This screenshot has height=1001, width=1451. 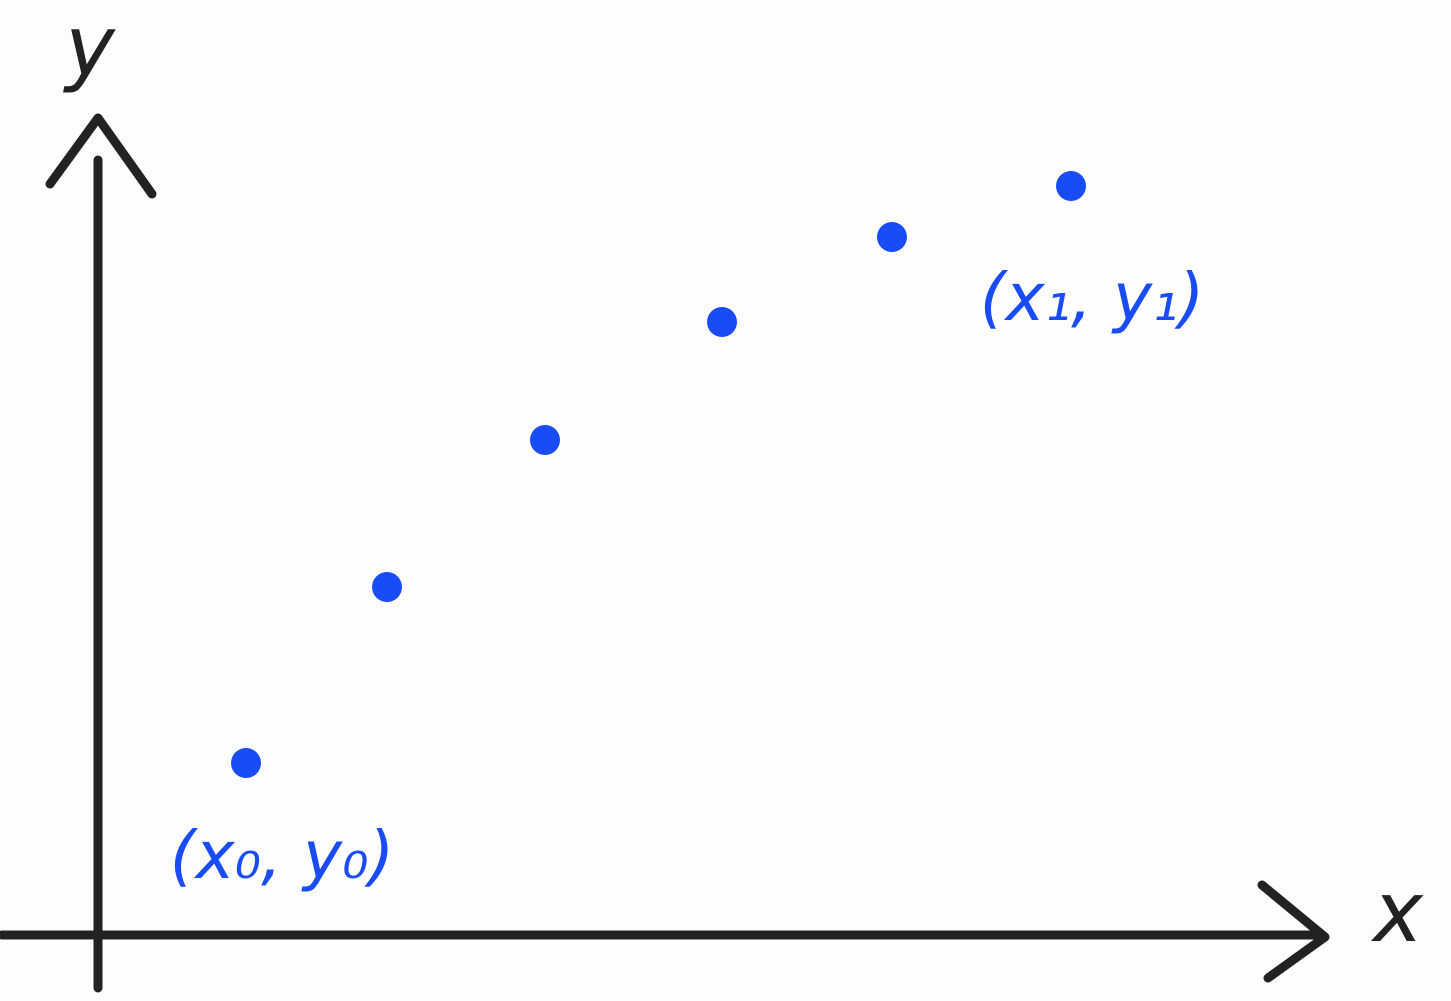 I want to click on x-axis-arrow, so click(x=1293, y=931).